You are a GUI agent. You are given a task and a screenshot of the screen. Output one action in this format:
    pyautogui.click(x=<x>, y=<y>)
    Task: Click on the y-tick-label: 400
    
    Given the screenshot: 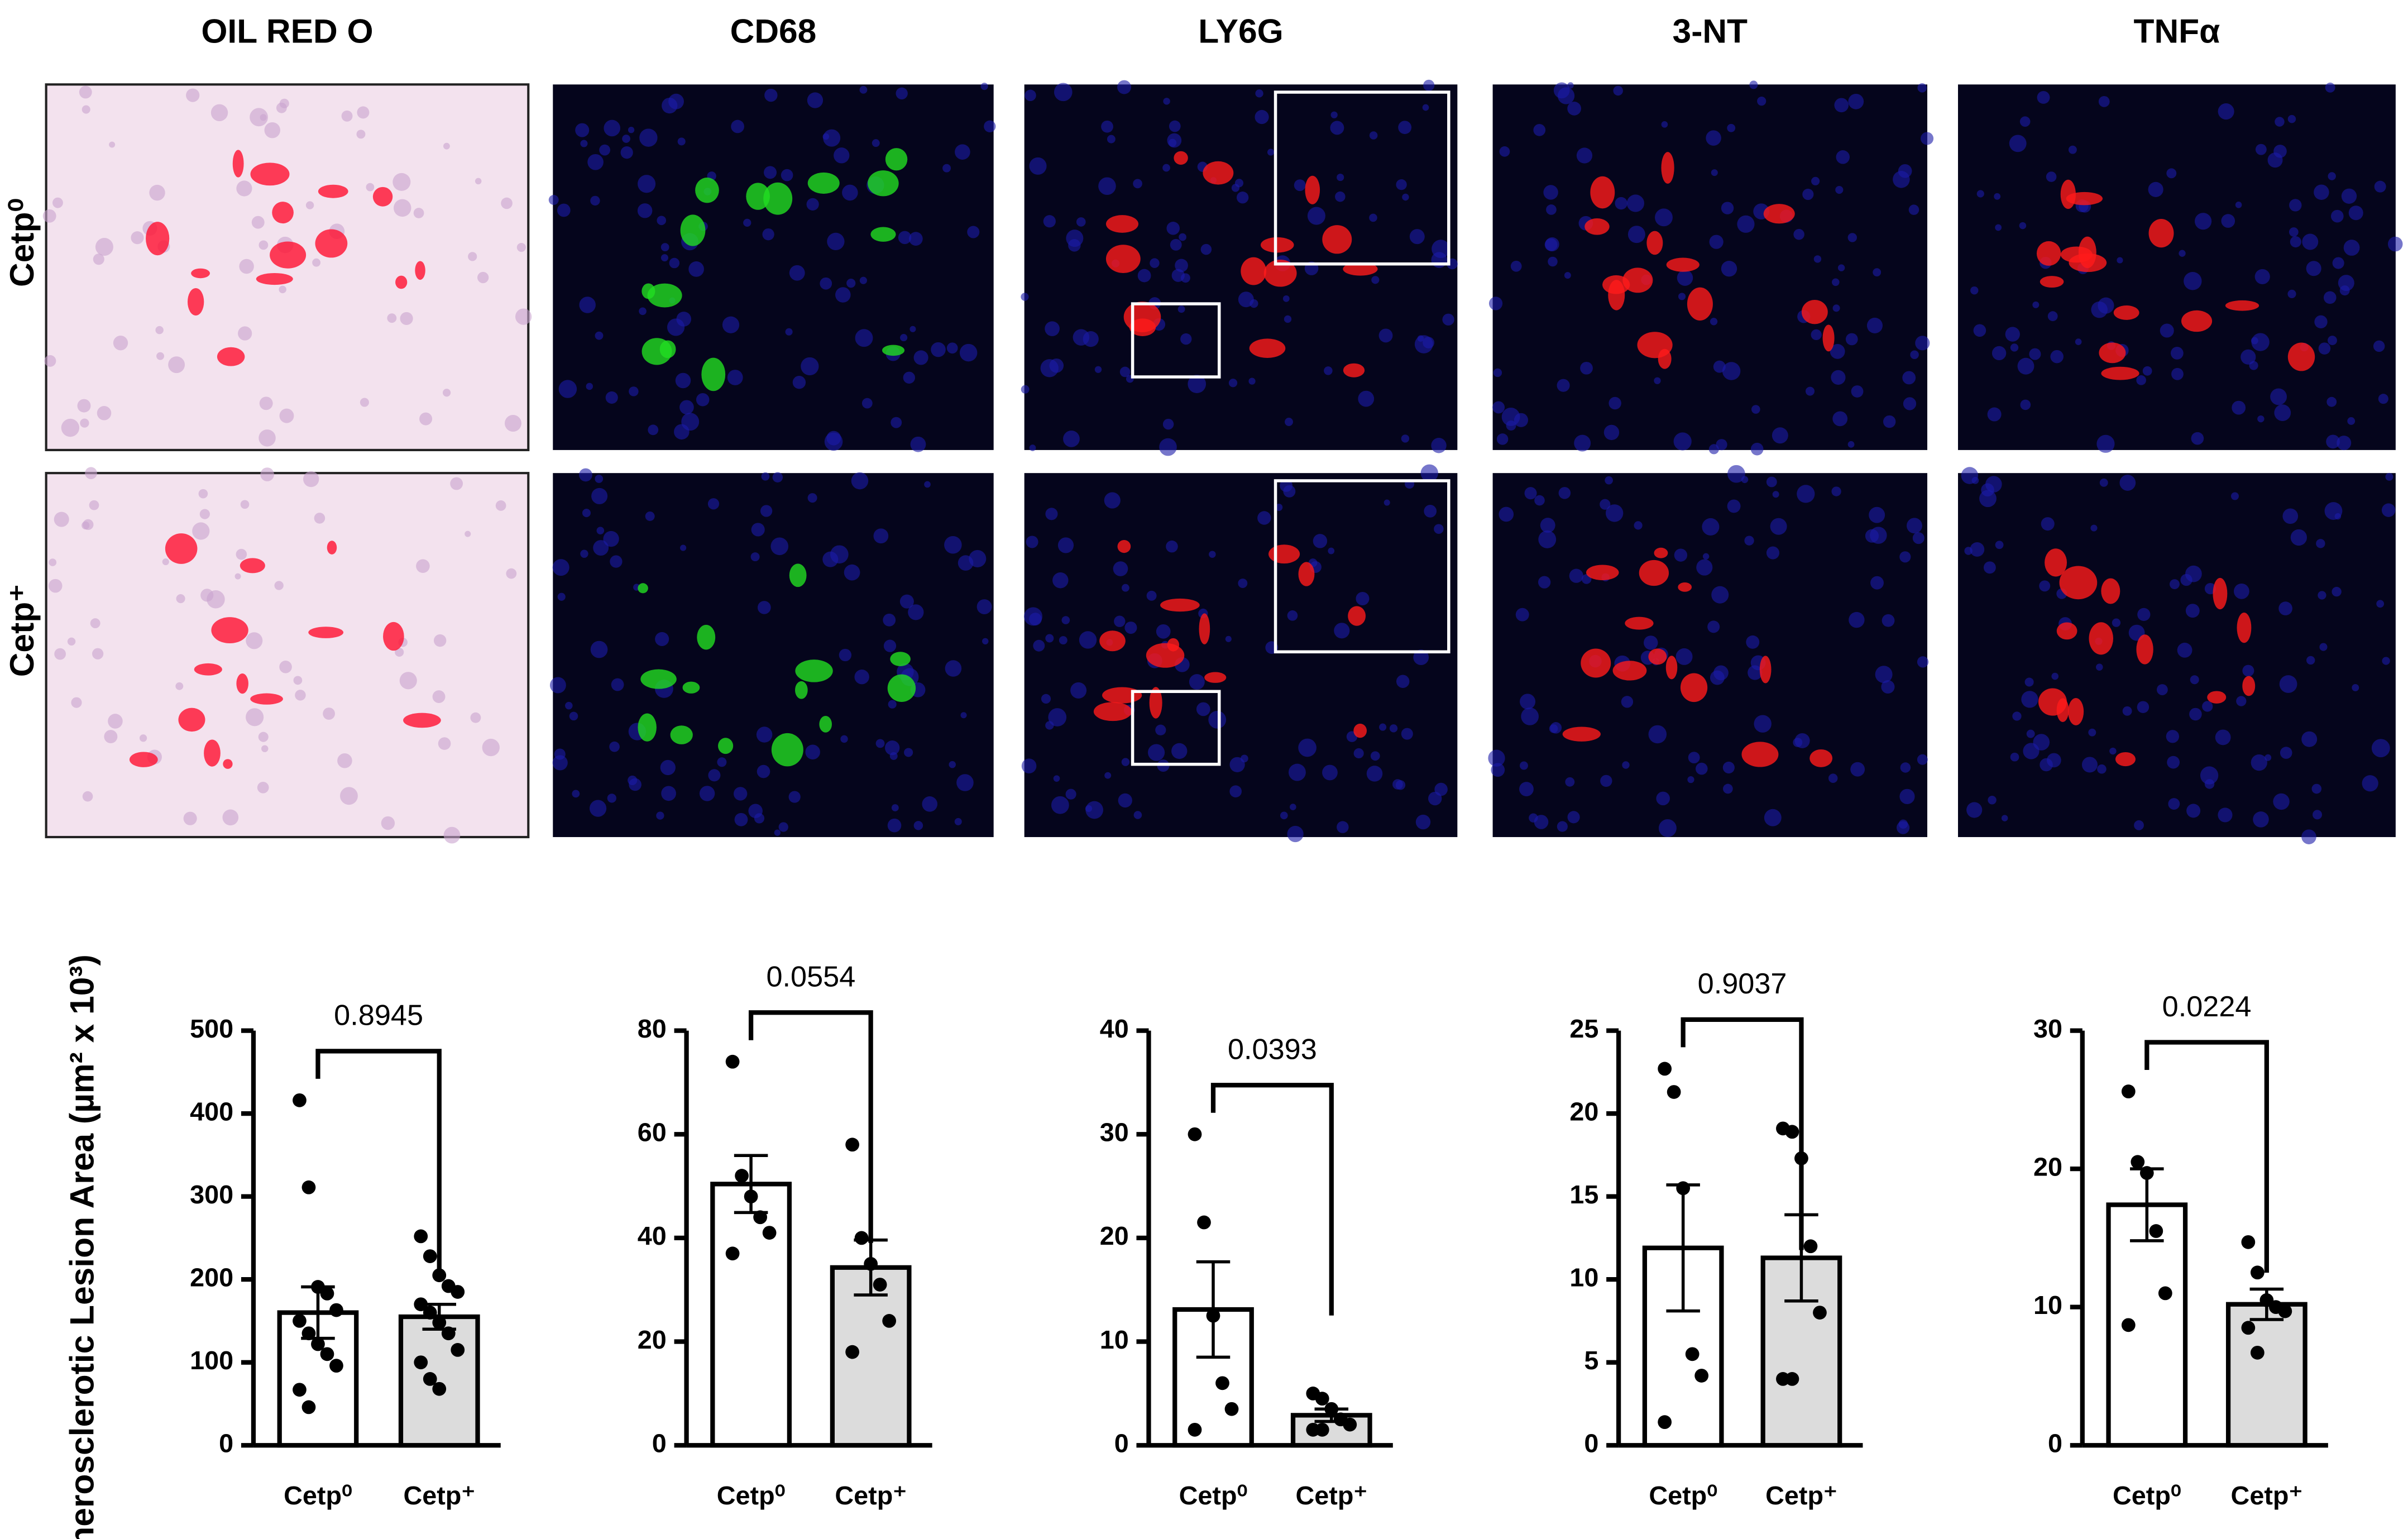 What is the action you would take?
    pyautogui.click(x=211, y=1111)
    